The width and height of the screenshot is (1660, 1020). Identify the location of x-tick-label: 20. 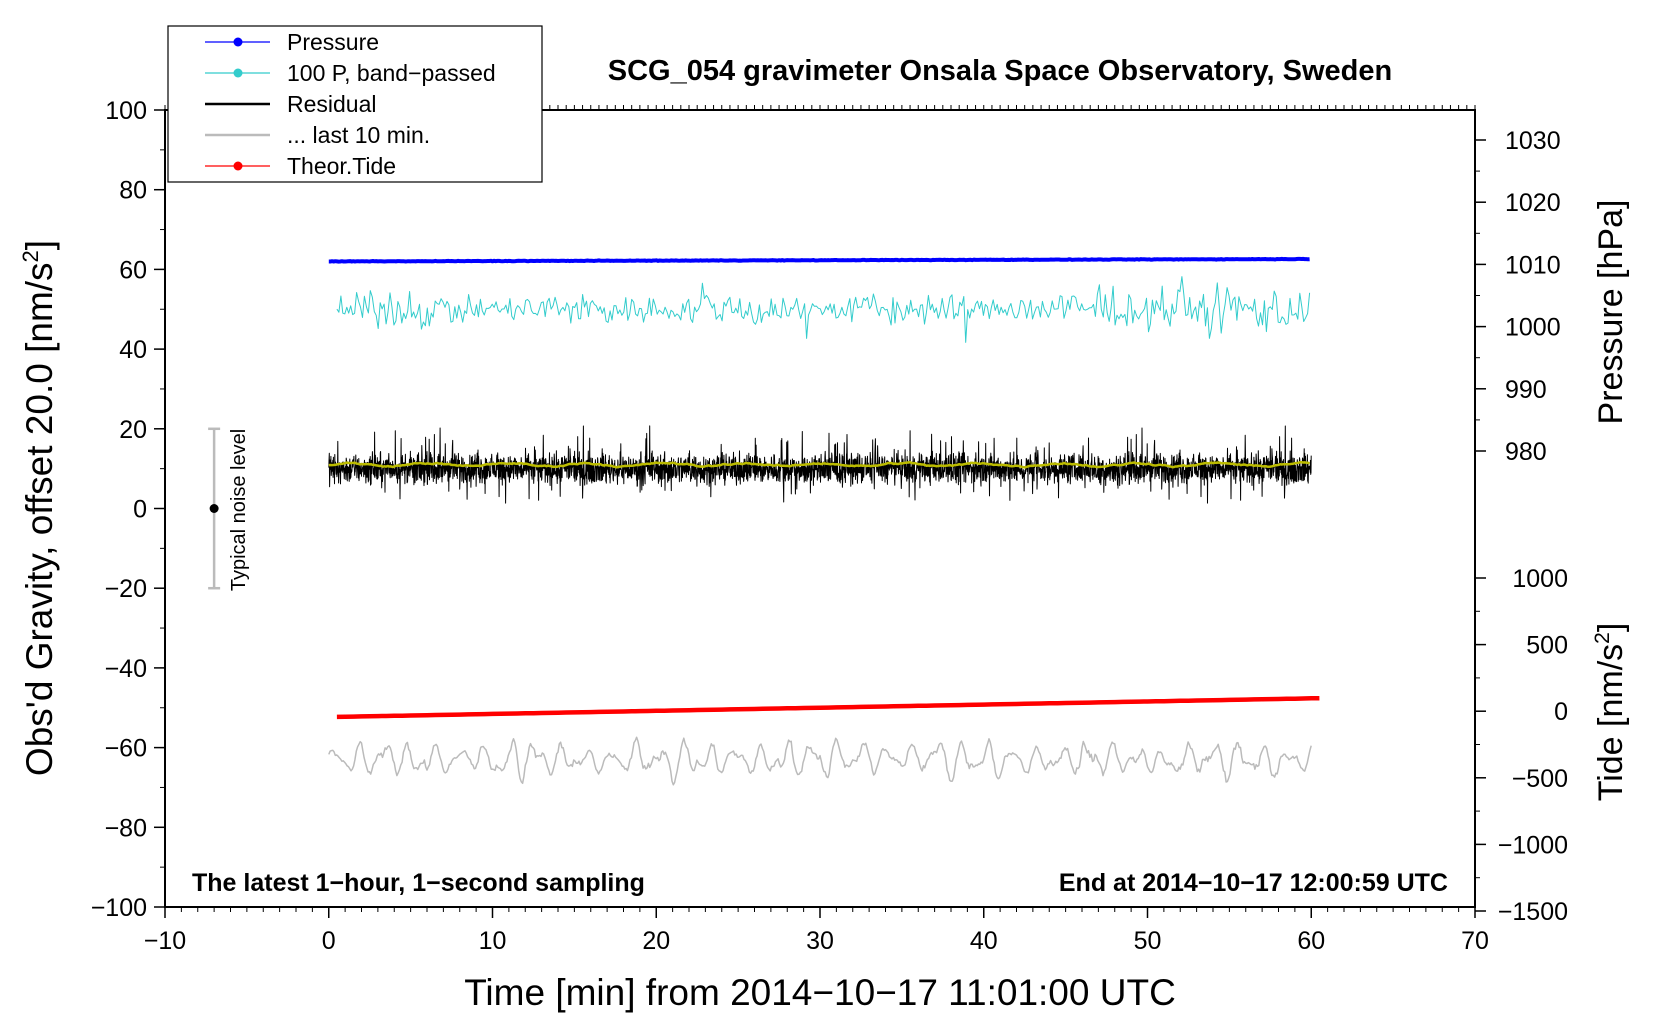
(656, 941).